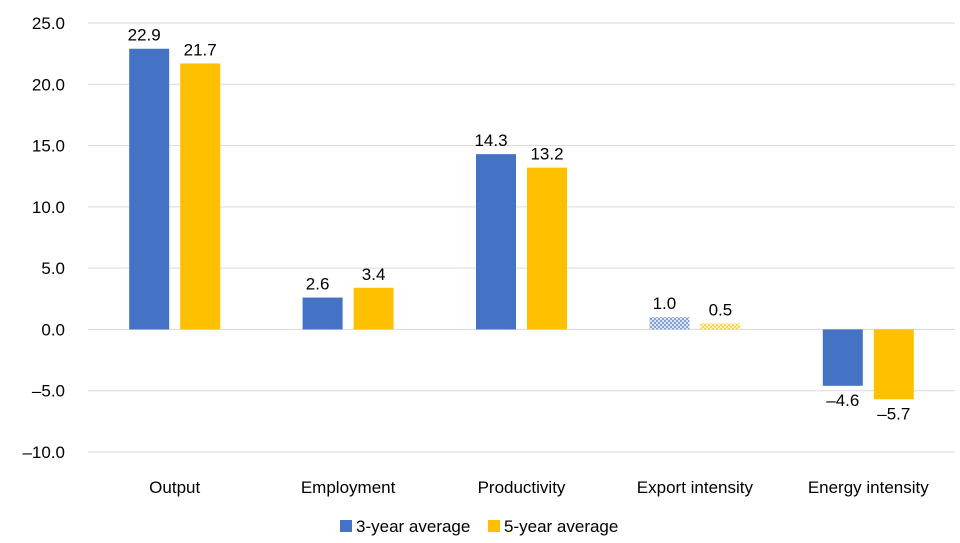 This screenshot has height=543, width=960. What do you see at coordinates (479, 526) in the screenshot?
I see `legend: 3-year average 5-year average` at bounding box center [479, 526].